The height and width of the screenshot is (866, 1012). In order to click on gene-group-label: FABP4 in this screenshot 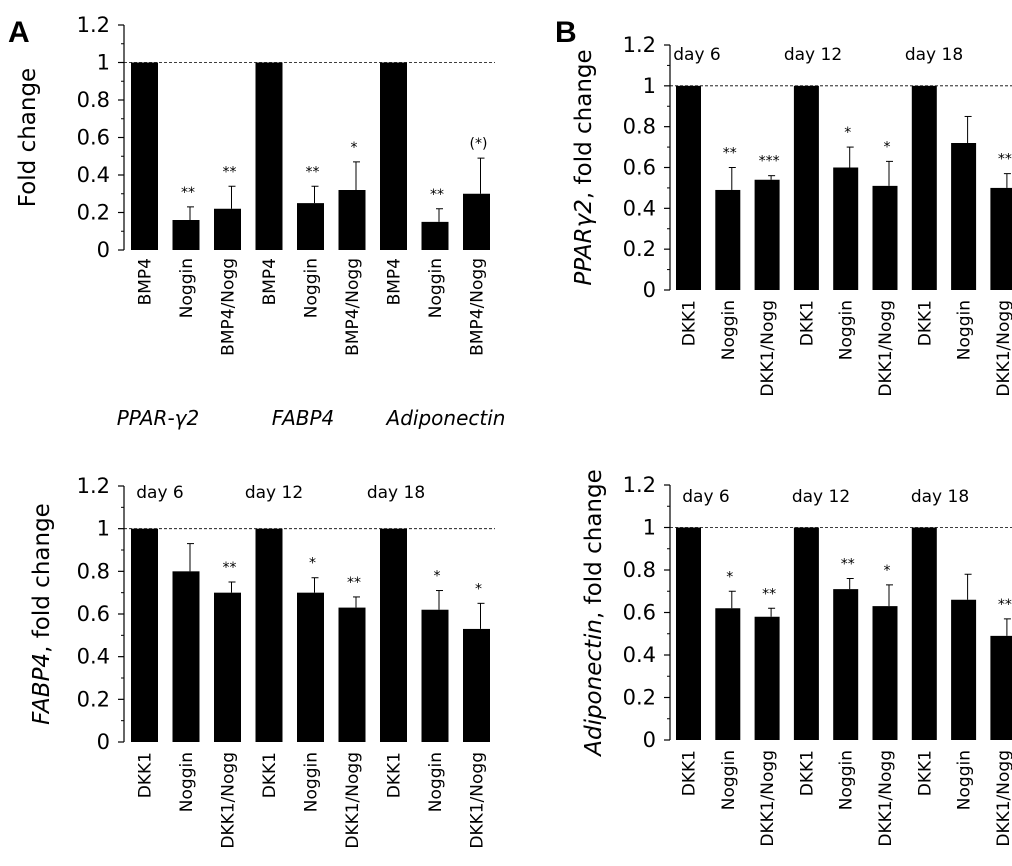, I will do `click(303, 418)`.